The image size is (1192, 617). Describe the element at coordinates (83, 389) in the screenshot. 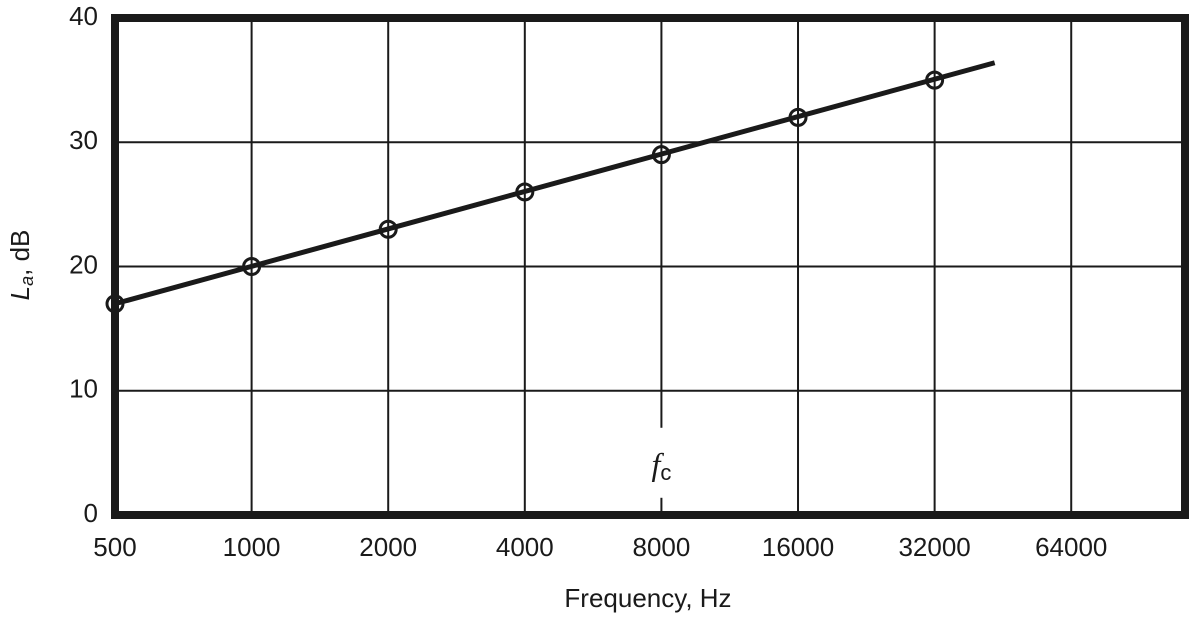

I see `y-tick-label: 10` at that location.